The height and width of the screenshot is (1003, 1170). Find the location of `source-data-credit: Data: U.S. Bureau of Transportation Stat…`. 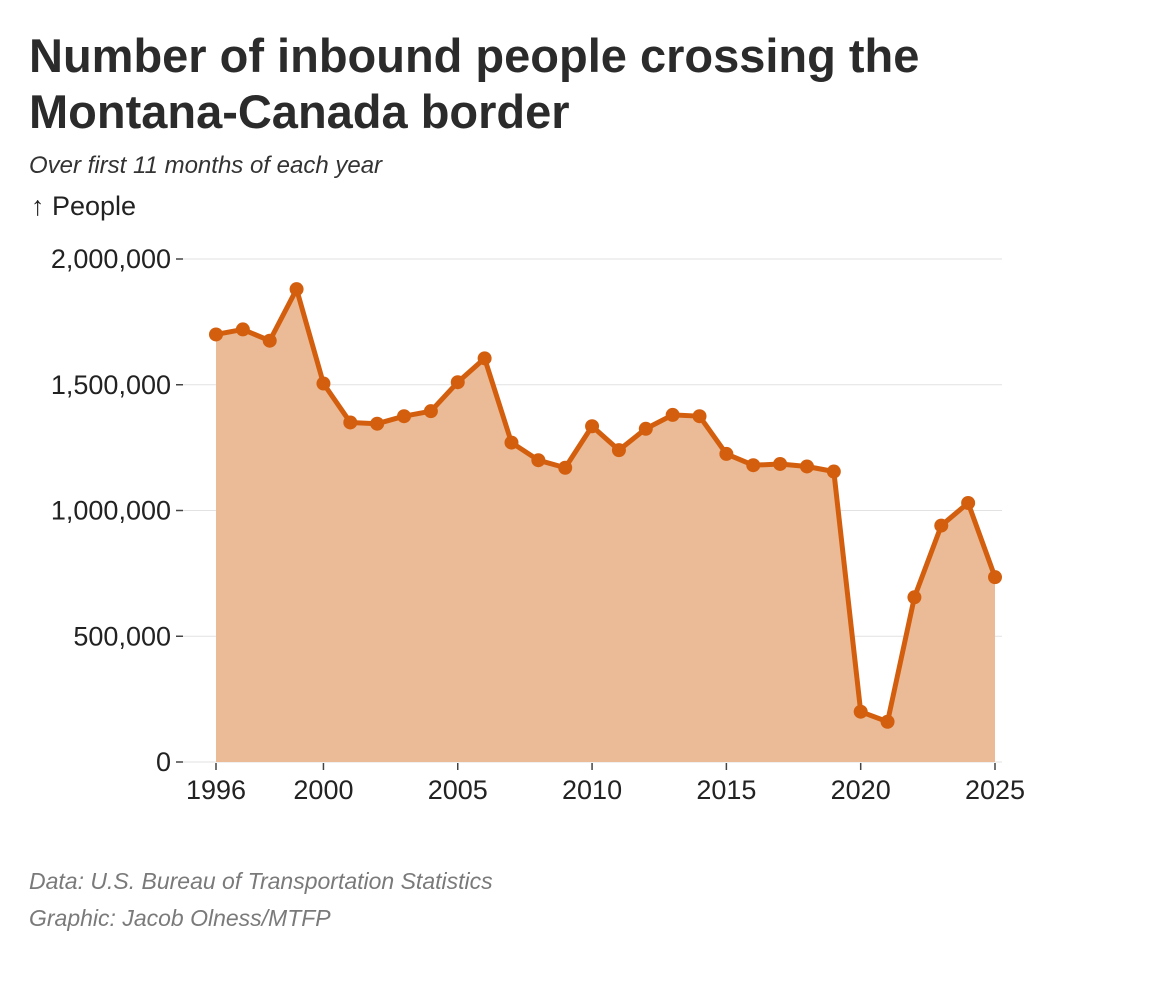

source-data-credit: Data: U.S. Bureau of Transportation Stat… is located at coordinates (261, 881).